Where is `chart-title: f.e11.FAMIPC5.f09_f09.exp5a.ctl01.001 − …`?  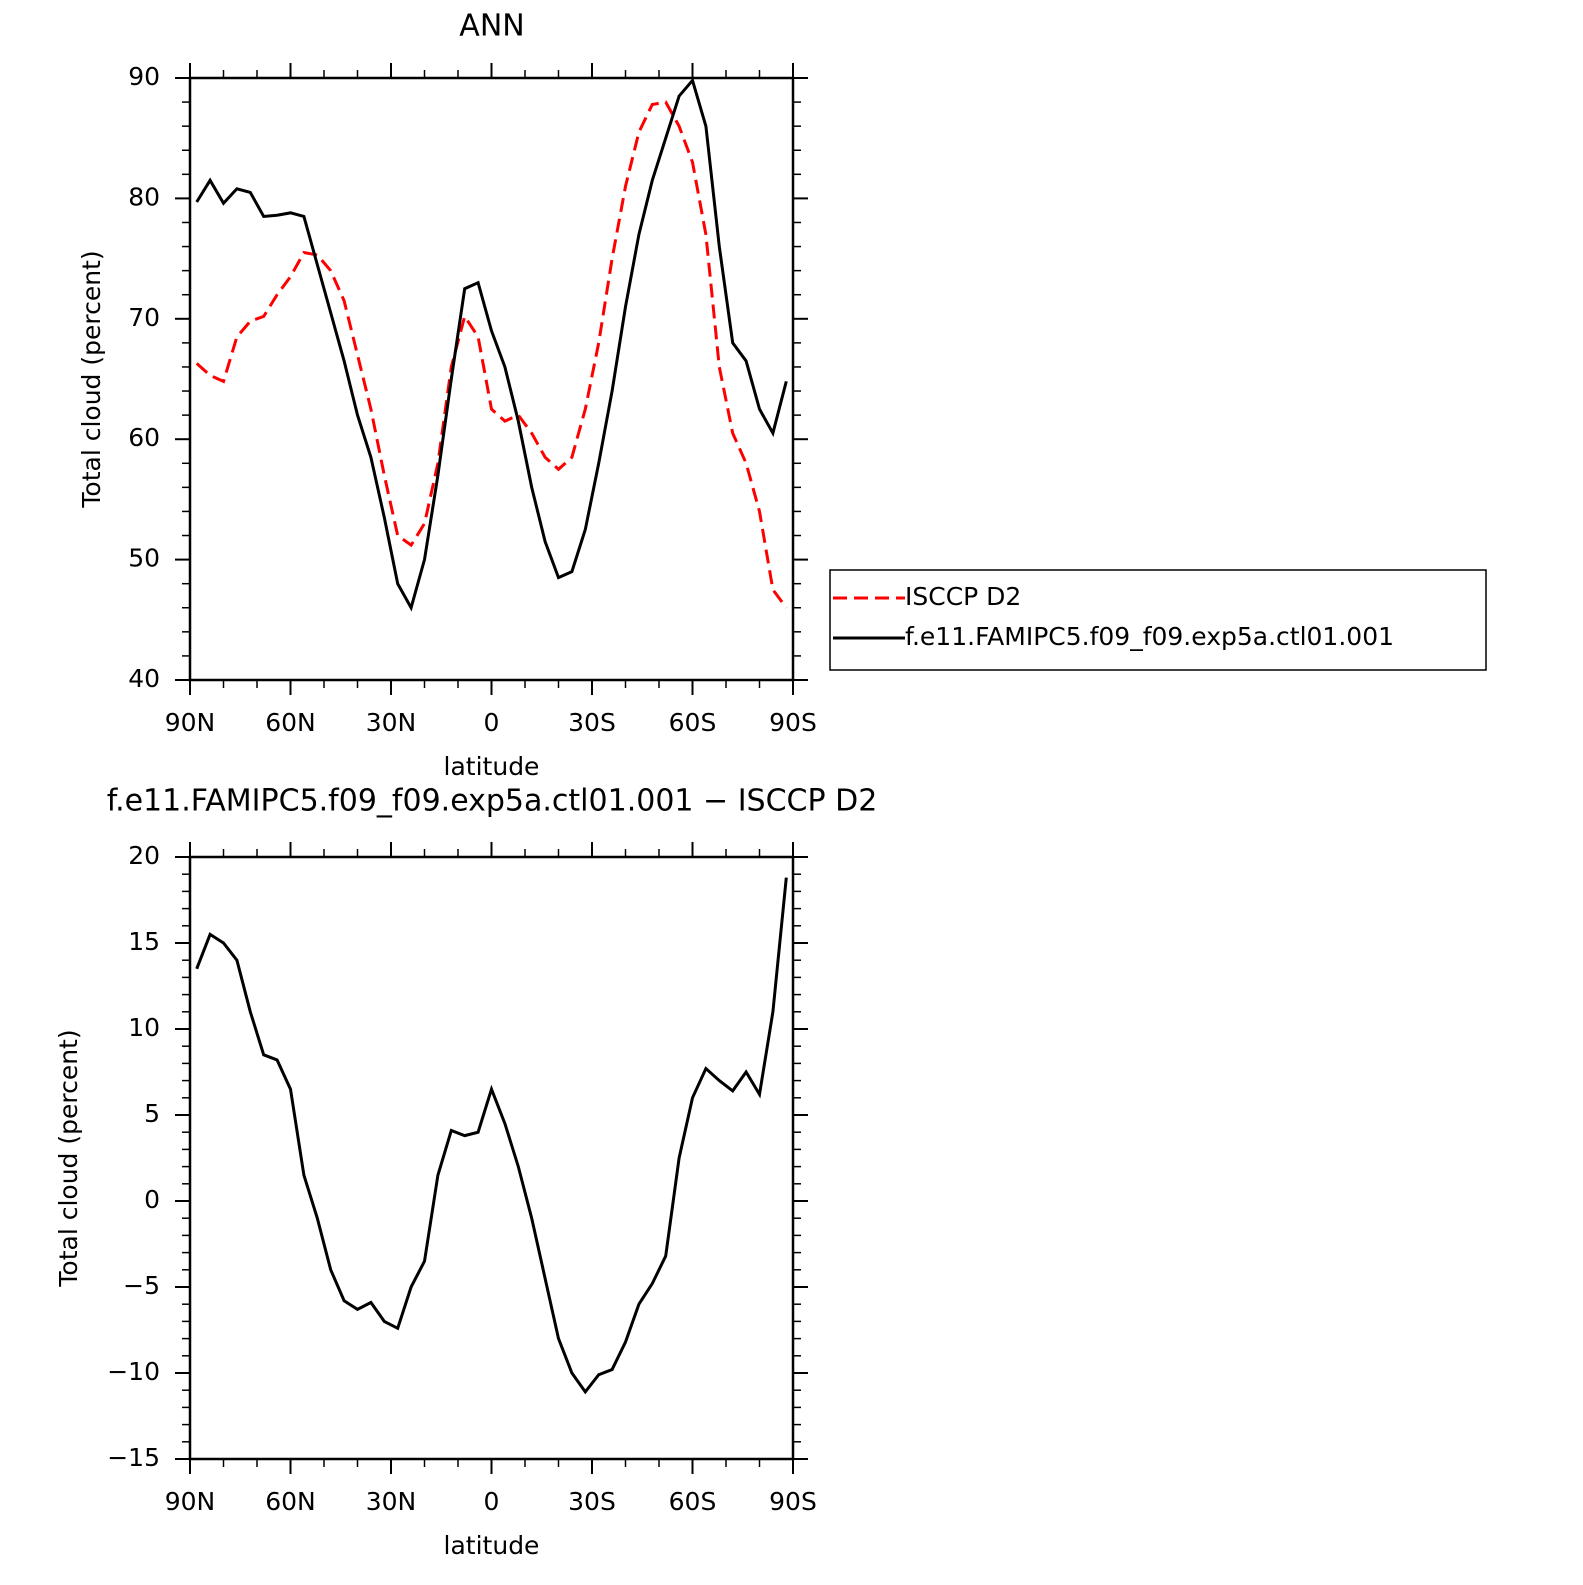
chart-title: f.e11.FAMIPC5.f09_f09.exp5a.ctl01.001 − … is located at coordinates (492, 801).